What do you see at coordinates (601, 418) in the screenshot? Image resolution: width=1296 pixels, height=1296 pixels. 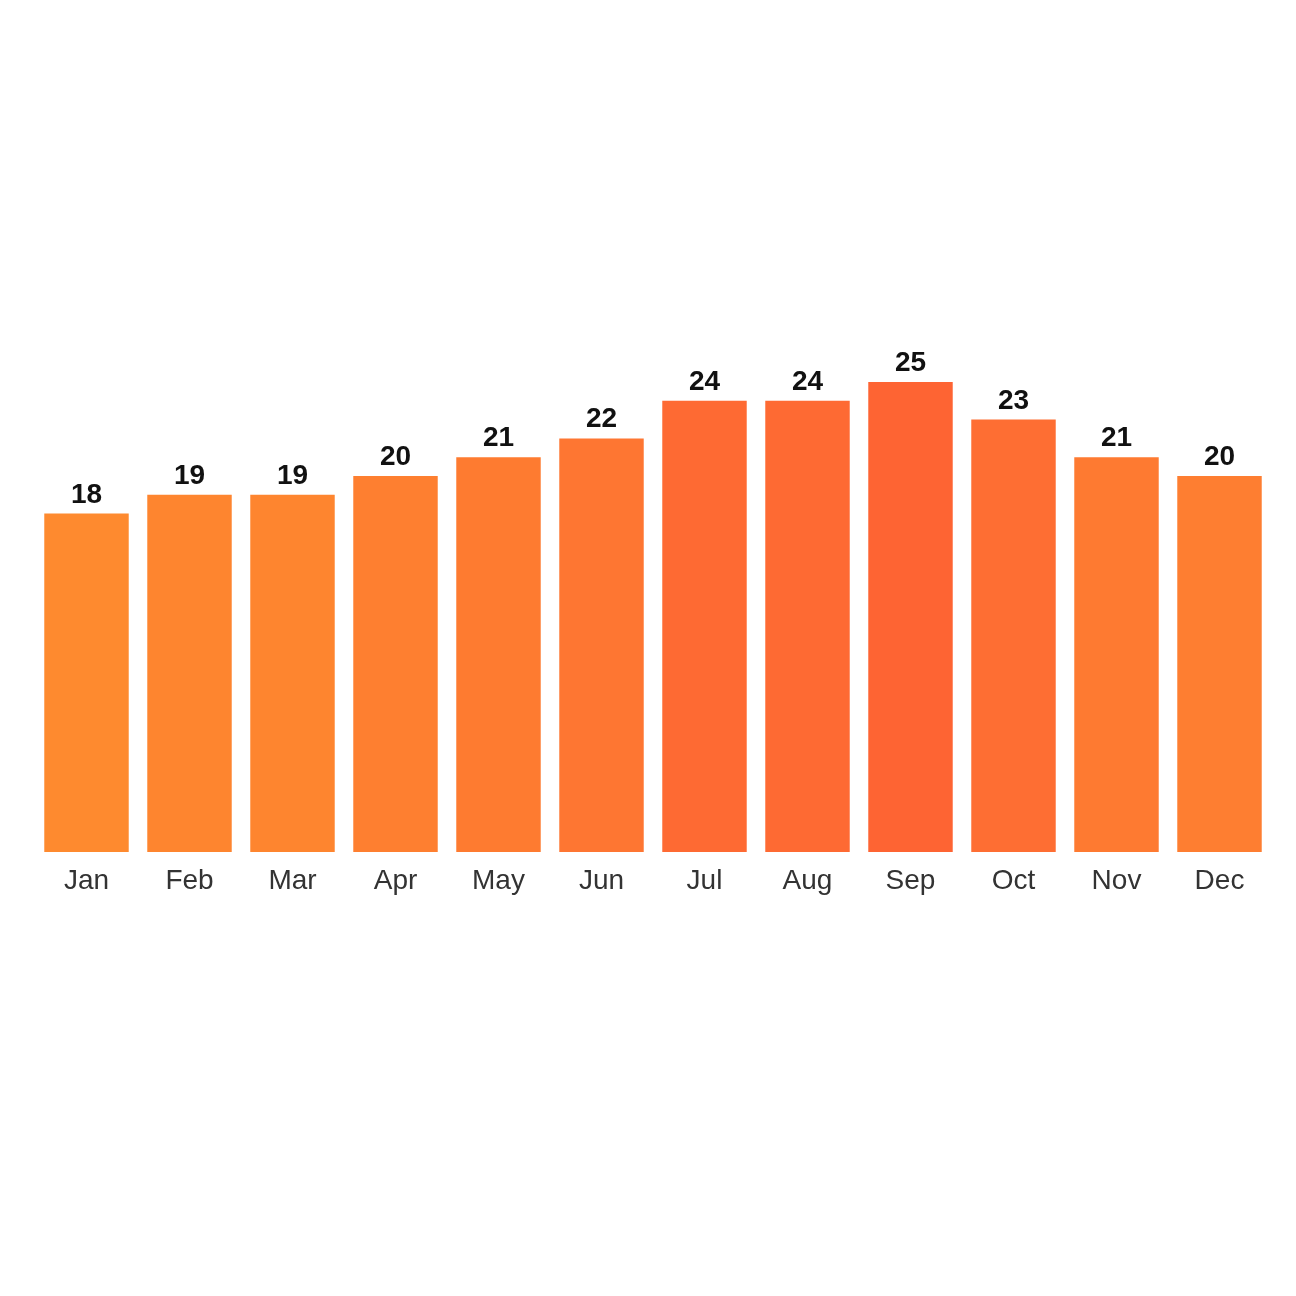 I see `data-label: 22` at bounding box center [601, 418].